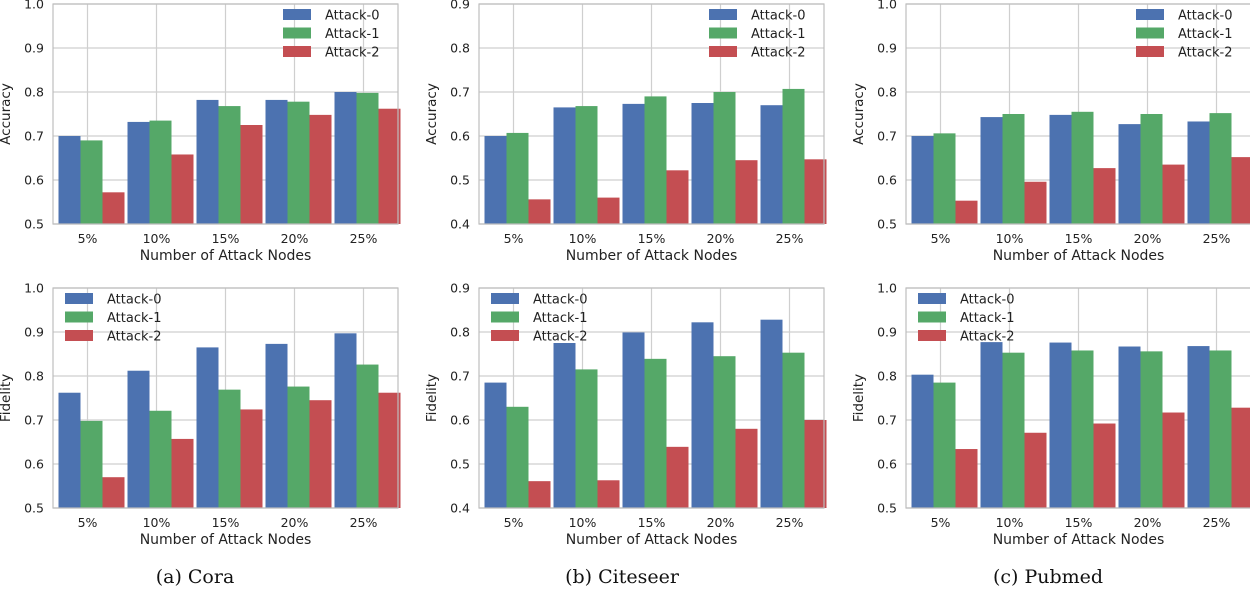 The height and width of the screenshot is (592, 1250). I want to click on caption-pubmed: (c) Pubmed, so click(1048, 577).